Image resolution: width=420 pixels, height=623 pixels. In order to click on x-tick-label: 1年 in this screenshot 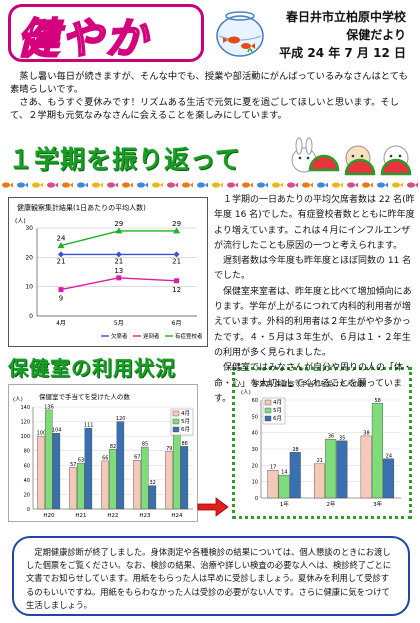, I will do `click(284, 504)`.